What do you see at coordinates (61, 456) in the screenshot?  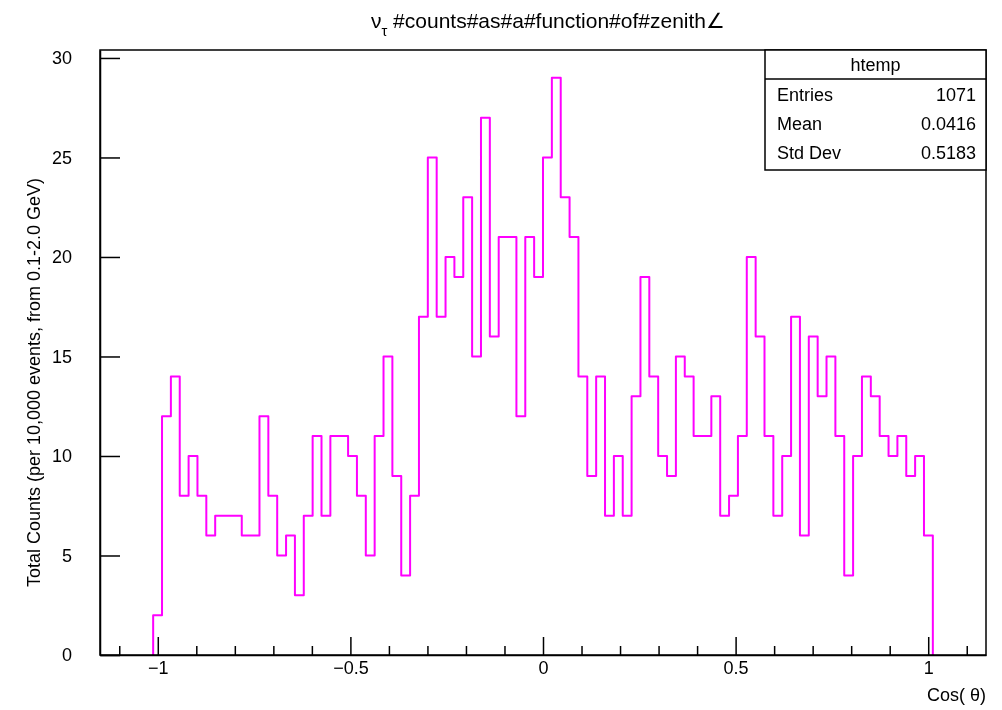 I see `y-tick-label: 10` at bounding box center [61, 456].